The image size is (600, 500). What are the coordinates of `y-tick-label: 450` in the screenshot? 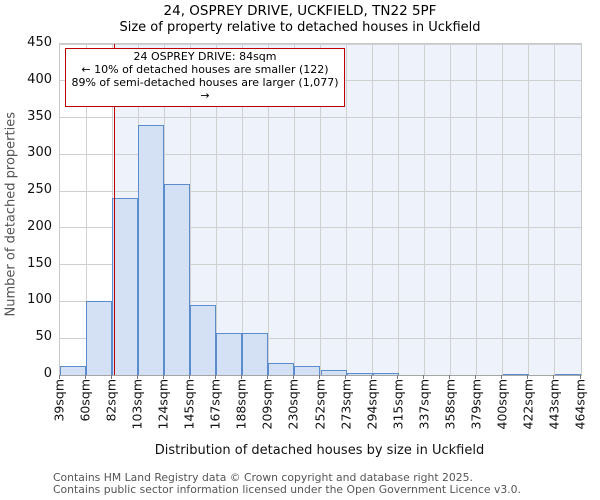 It's located at (39, 42).